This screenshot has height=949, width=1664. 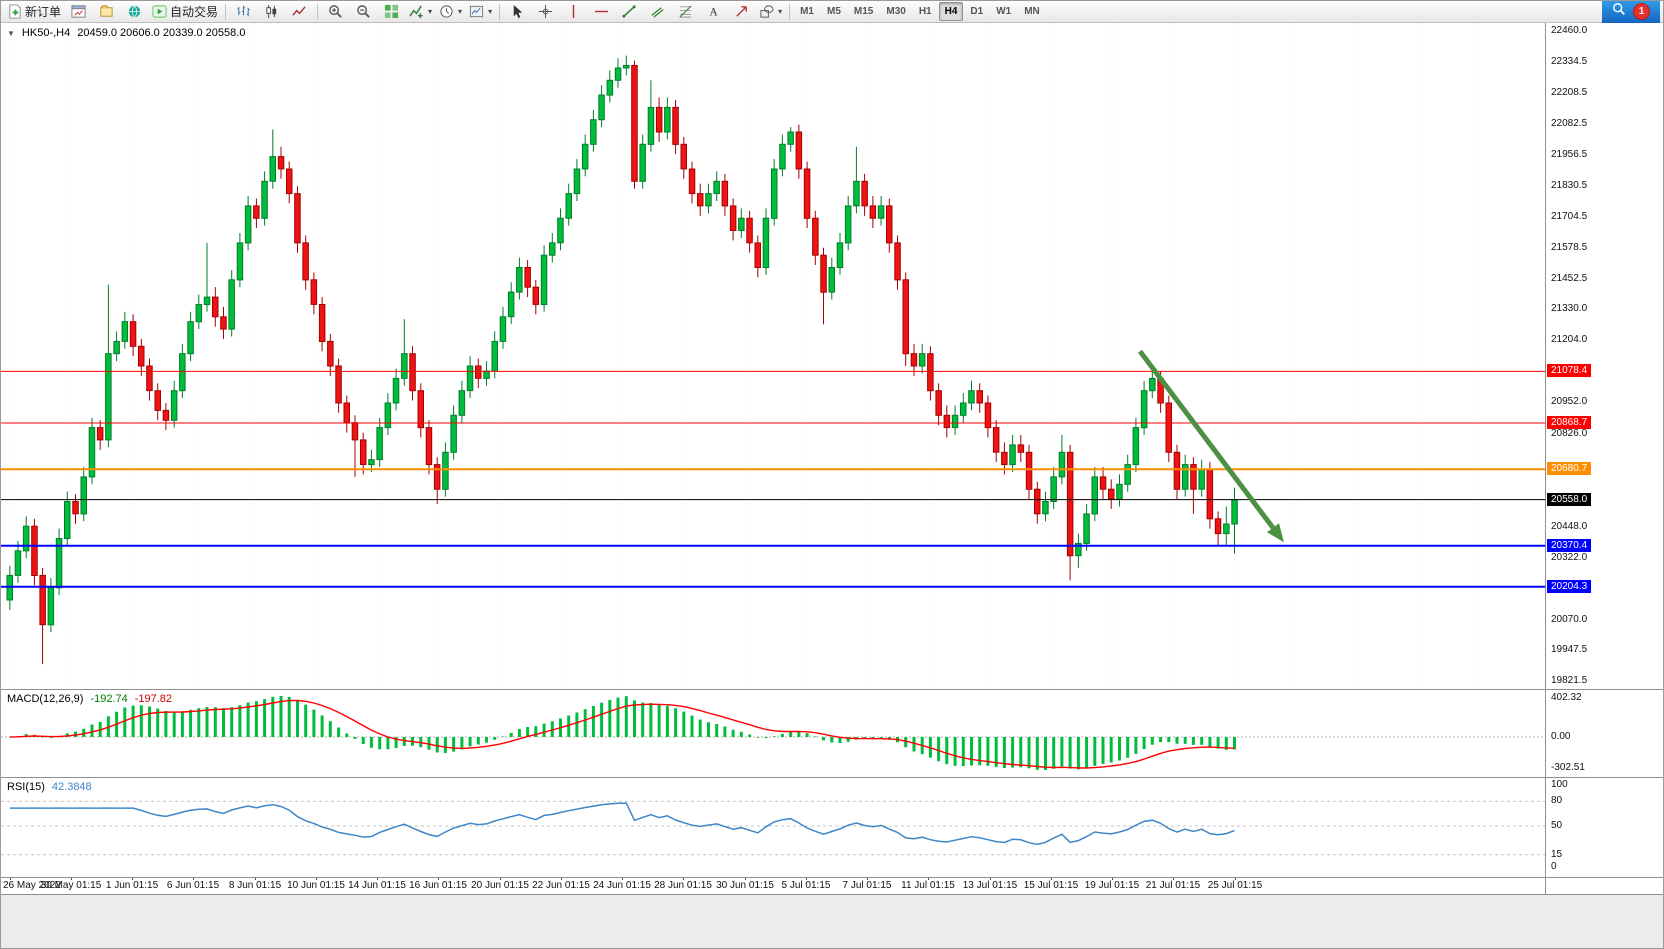 I want to click on timeframe-h4: H4, so click(x=951, y=11).